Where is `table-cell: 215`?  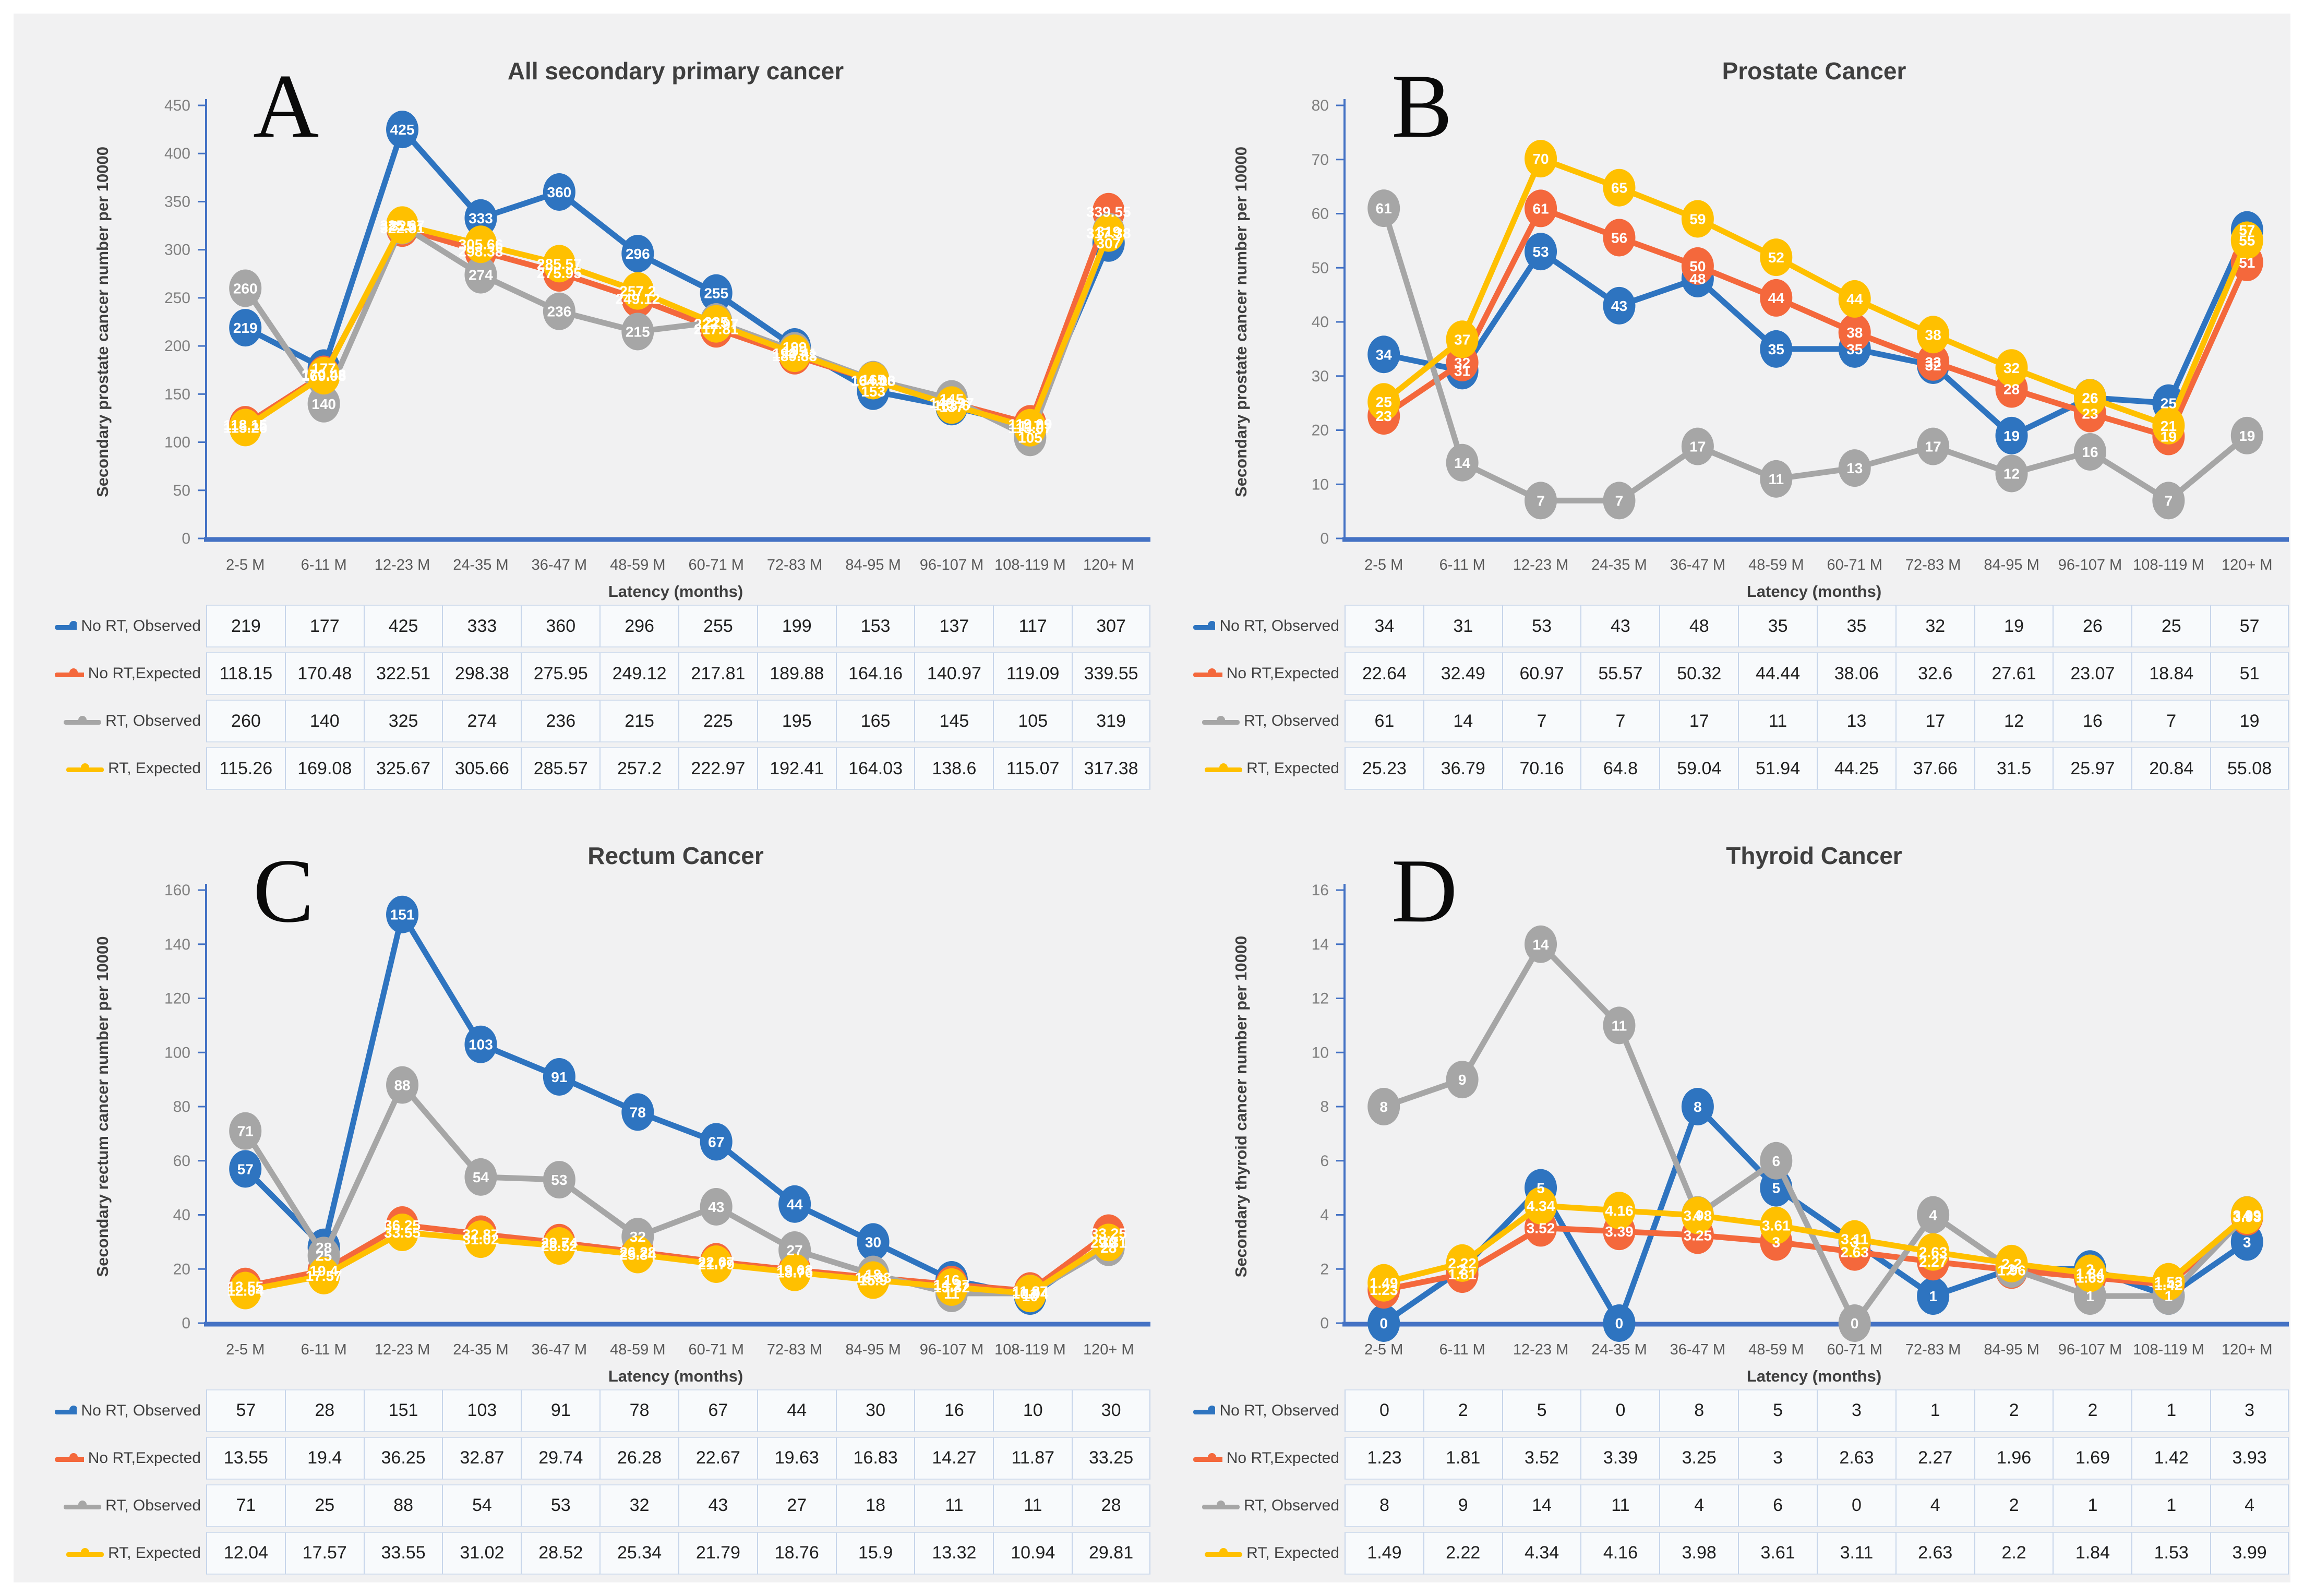 table-cell: 215 is located at coordinates (638, 721).